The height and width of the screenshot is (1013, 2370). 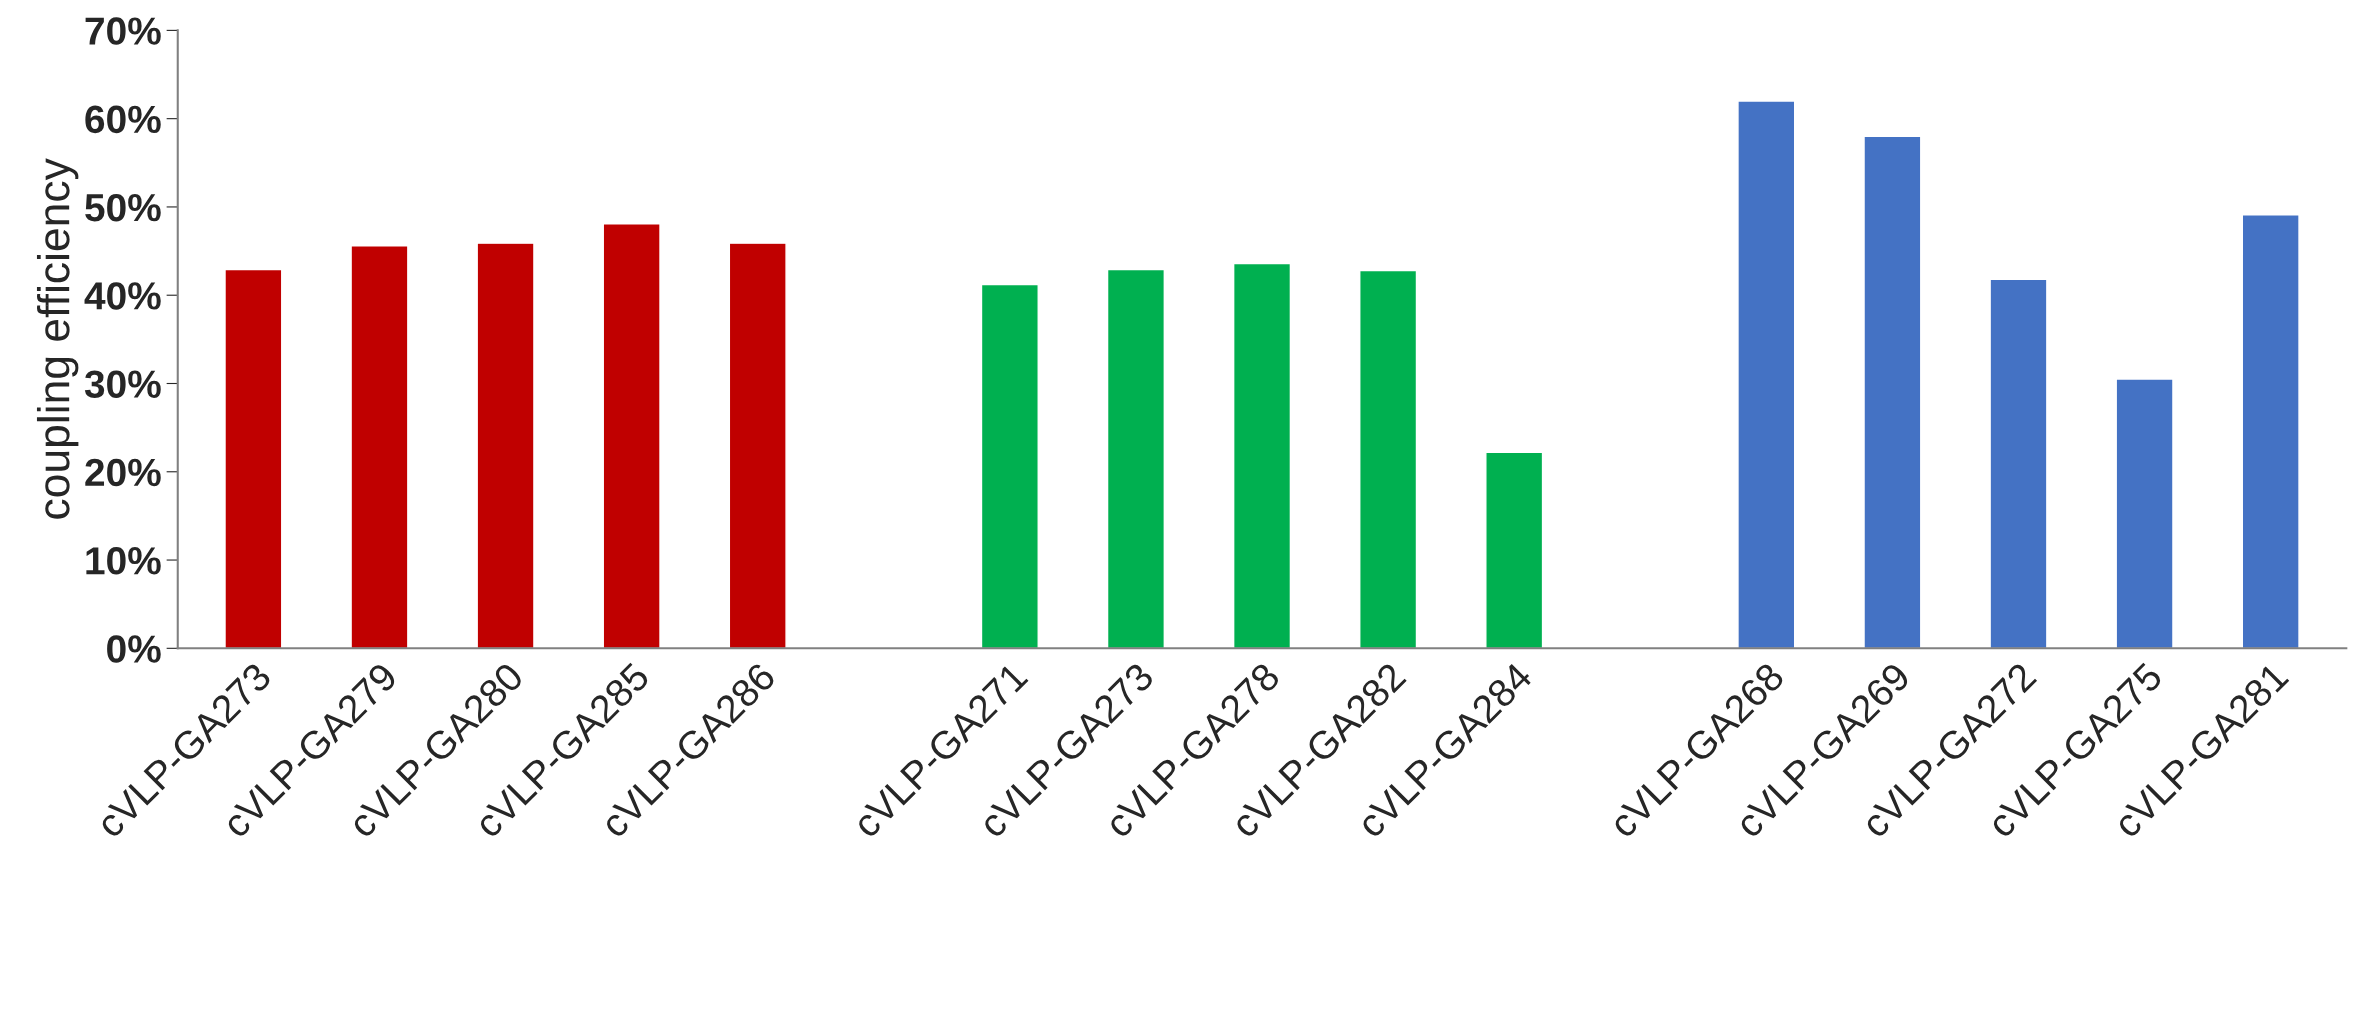 What do you see at coordinates (123, 119) in the screenshot?
I see `y-tick-label: 60%` at bounding box center [123, 119].